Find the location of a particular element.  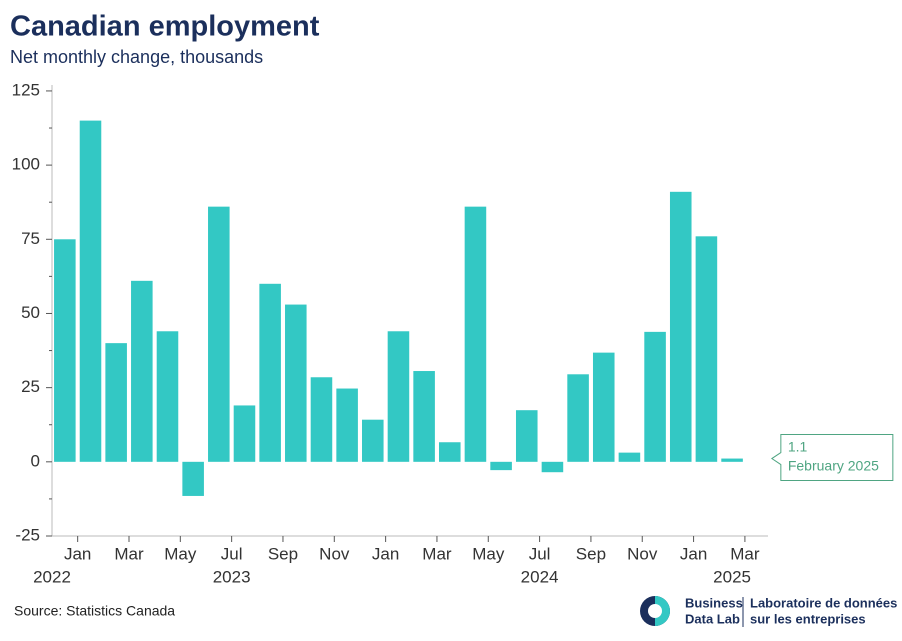

year-label: 2022 is located at coordinates (52, 576).